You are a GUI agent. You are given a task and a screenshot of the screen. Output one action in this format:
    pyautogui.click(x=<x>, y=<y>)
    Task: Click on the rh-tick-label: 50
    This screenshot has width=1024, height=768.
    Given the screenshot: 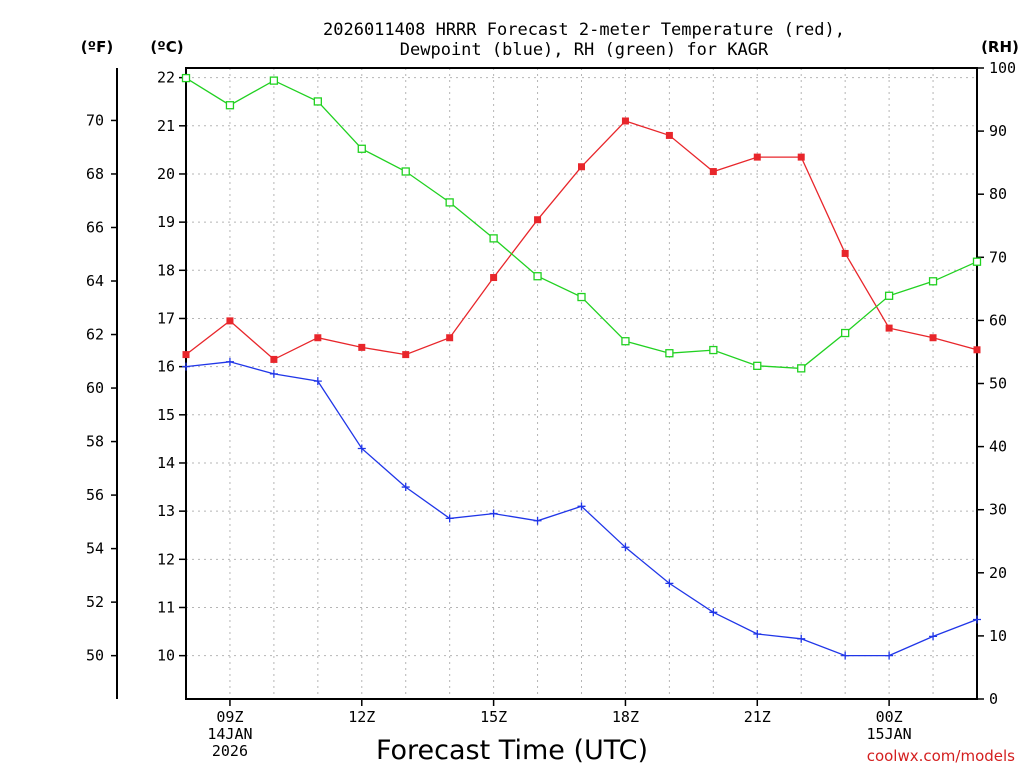 What is the action you would take?
    pyautogui.click(x=998, y=384)
    